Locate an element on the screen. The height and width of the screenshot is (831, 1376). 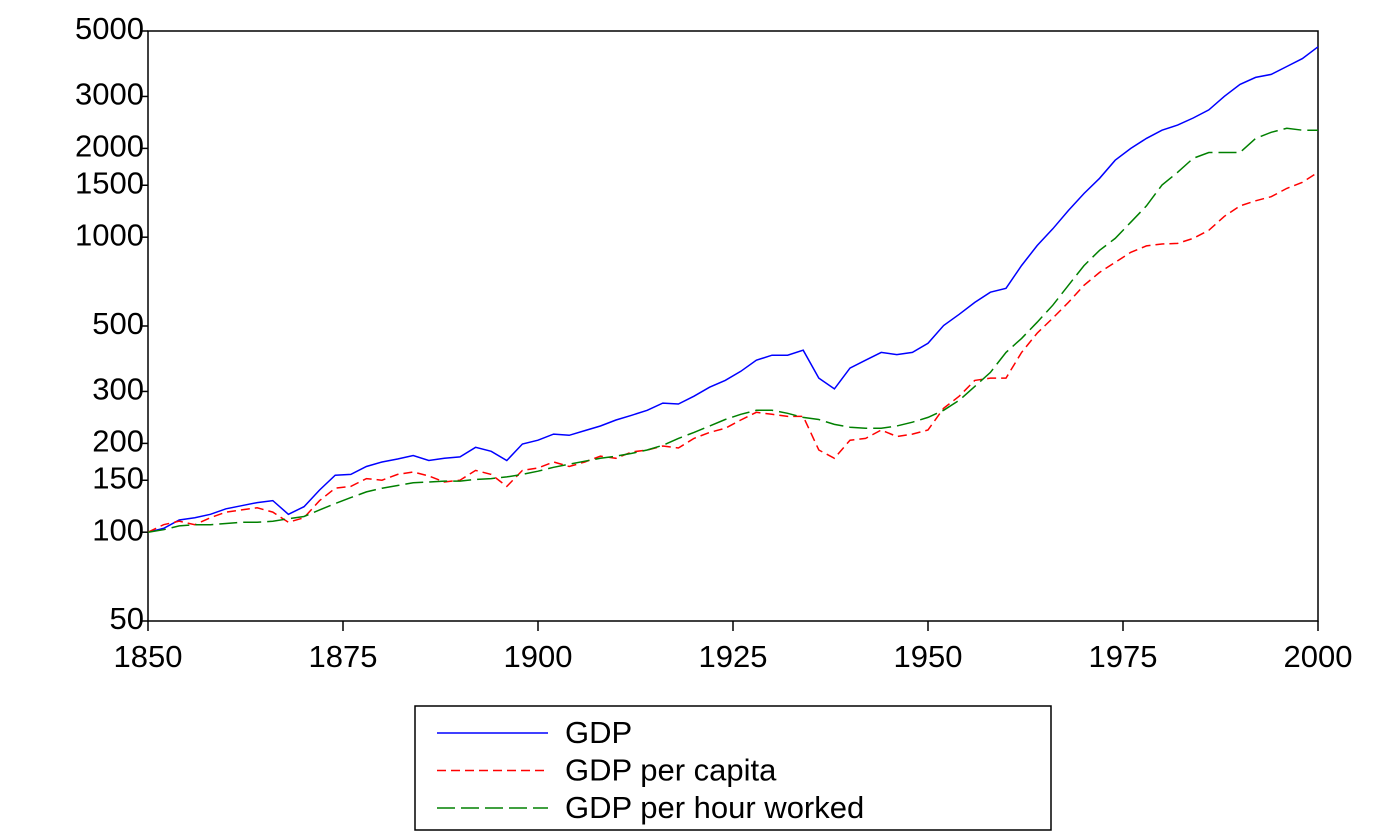
x-tick-label: 2000 is located at coordinates (1318, 656).